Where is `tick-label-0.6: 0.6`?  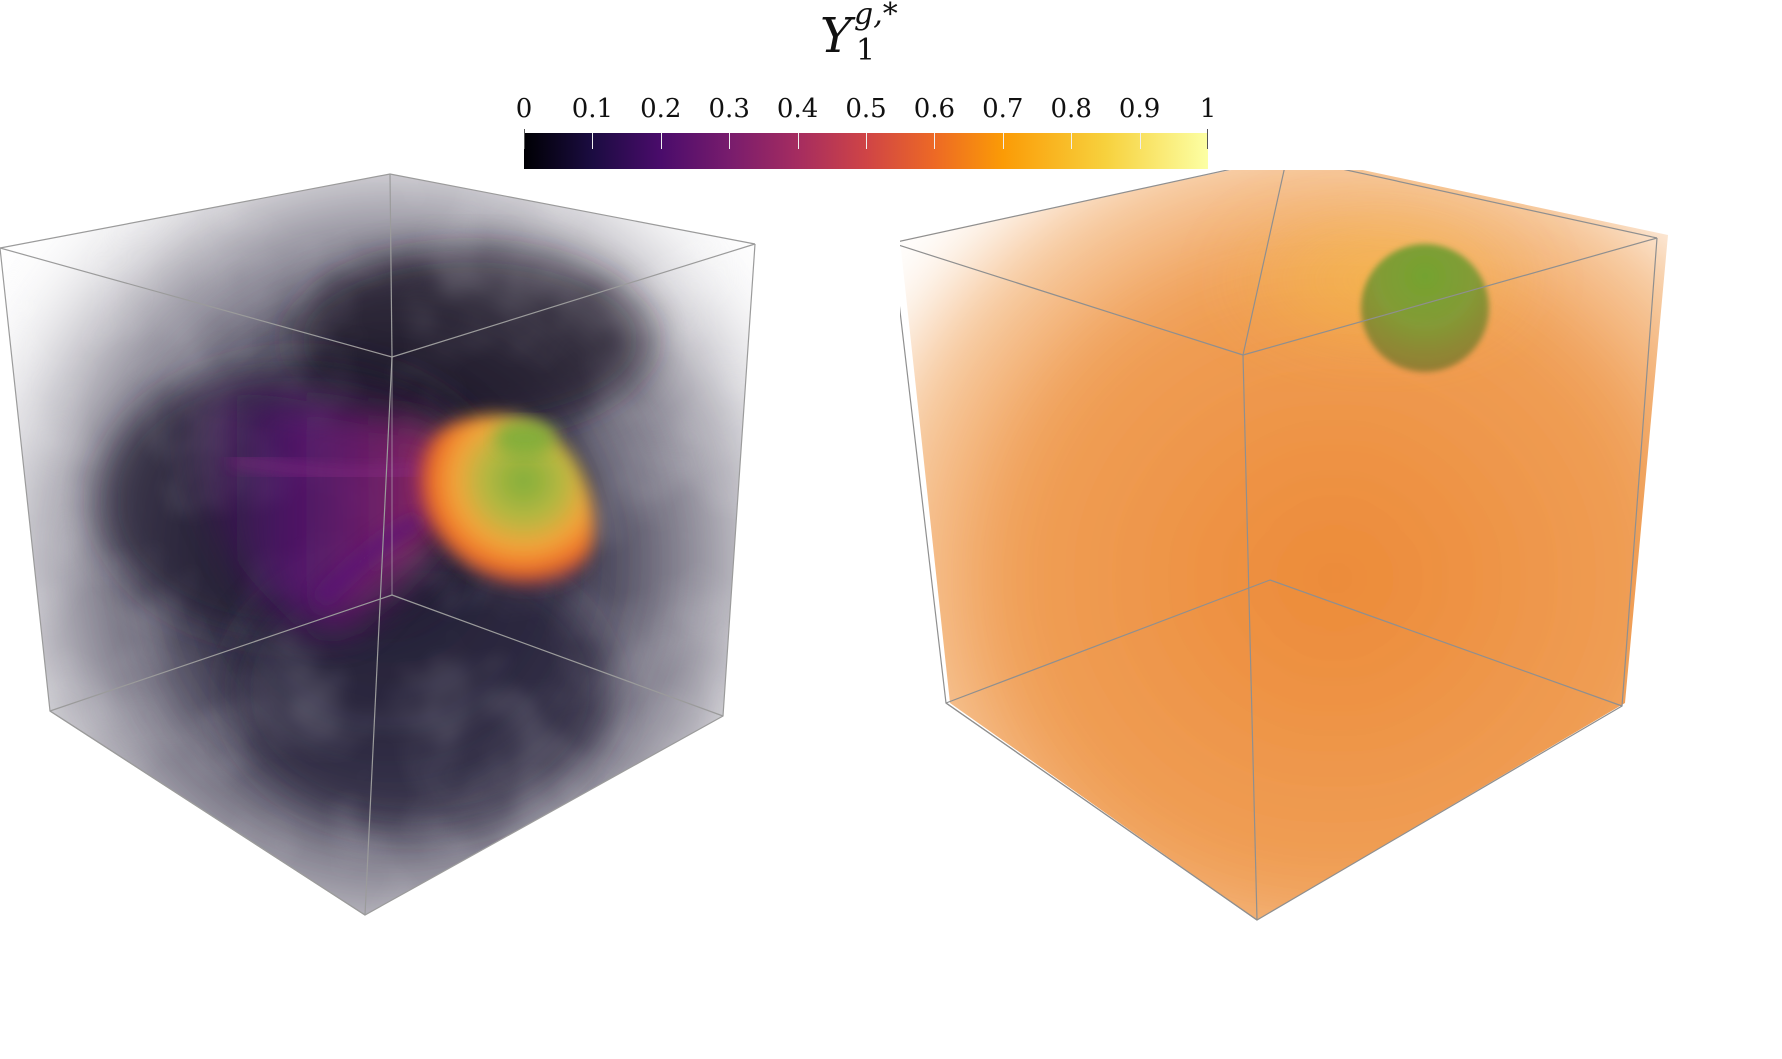 tick-label-0.6: 0.6 is located at coordinates (934, 109).